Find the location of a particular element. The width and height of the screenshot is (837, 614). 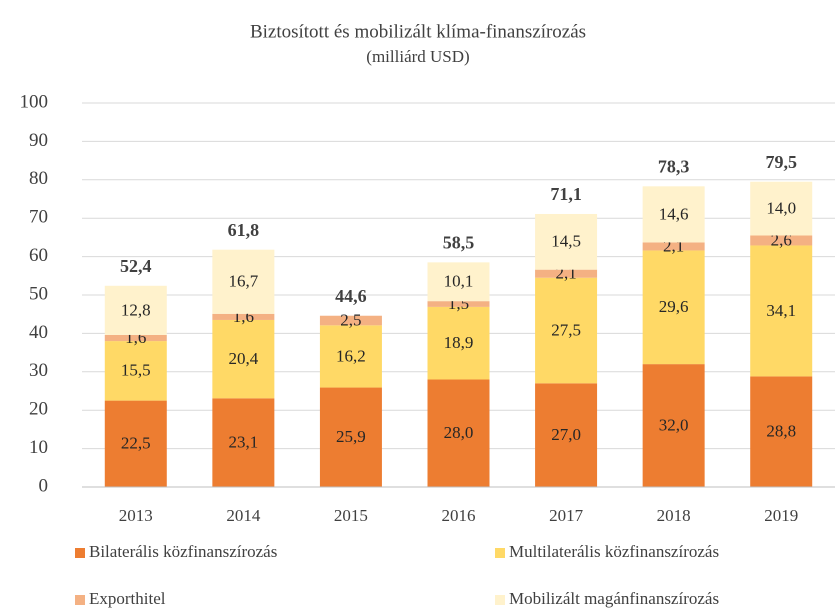

y-tick-label: 20 is located at coordinates (38, 409).